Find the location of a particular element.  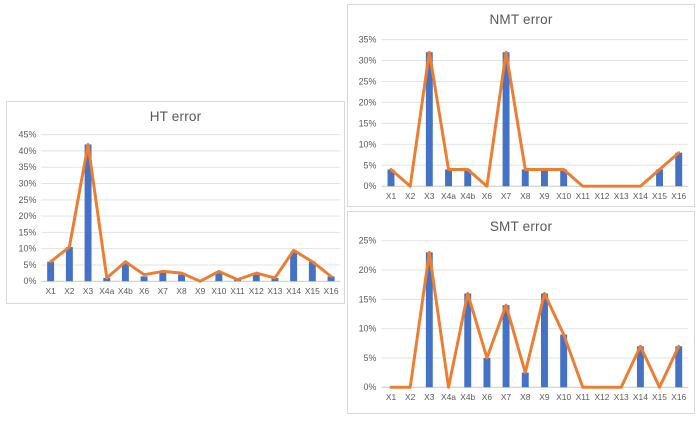

svg-text: 45% is located at coordinates (28, 135).